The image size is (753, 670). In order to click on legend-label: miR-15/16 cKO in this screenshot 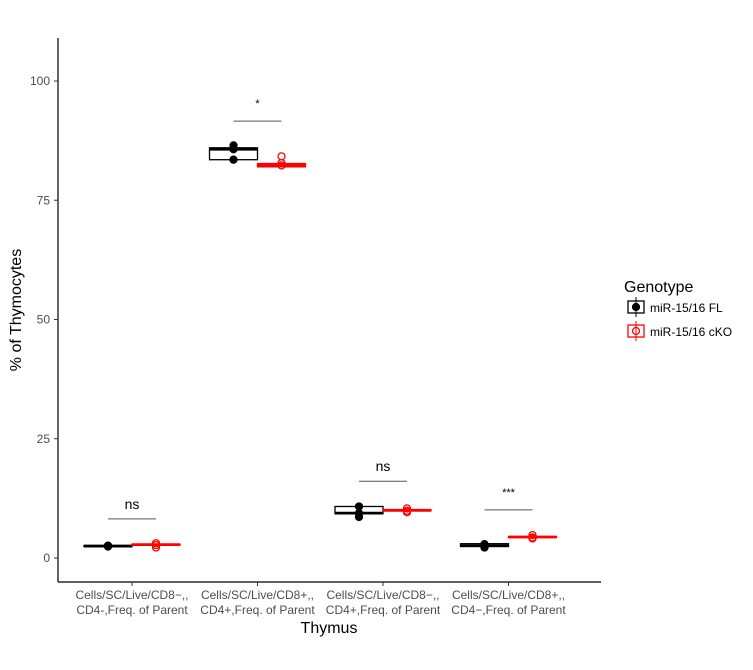, I will do `click(691, 332)`.